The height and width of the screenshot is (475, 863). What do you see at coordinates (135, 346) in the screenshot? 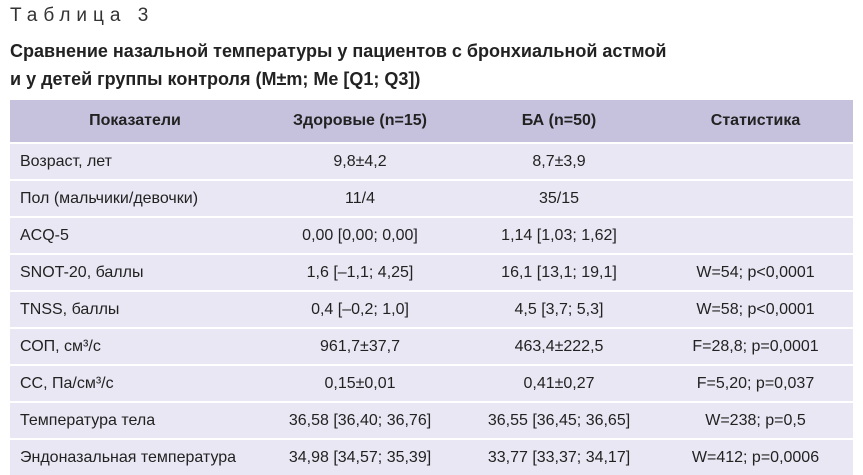
I see `table-cell: СОП, см³/с` at bounding box center [135, 346].